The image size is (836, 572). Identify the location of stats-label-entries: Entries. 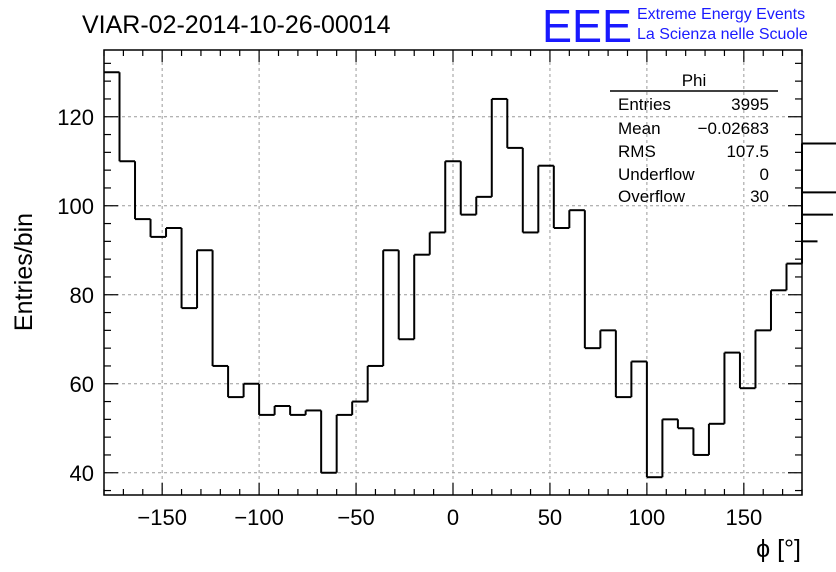
(644, 104).